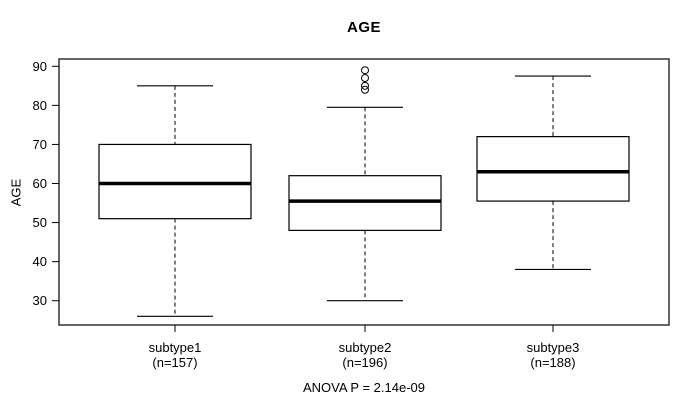 This screenshot has height=400, width=700. What do you see at coordinates (40, 300) in the screenshot?
I see `y-tick-label: 30` at bounding box center [40, 300].